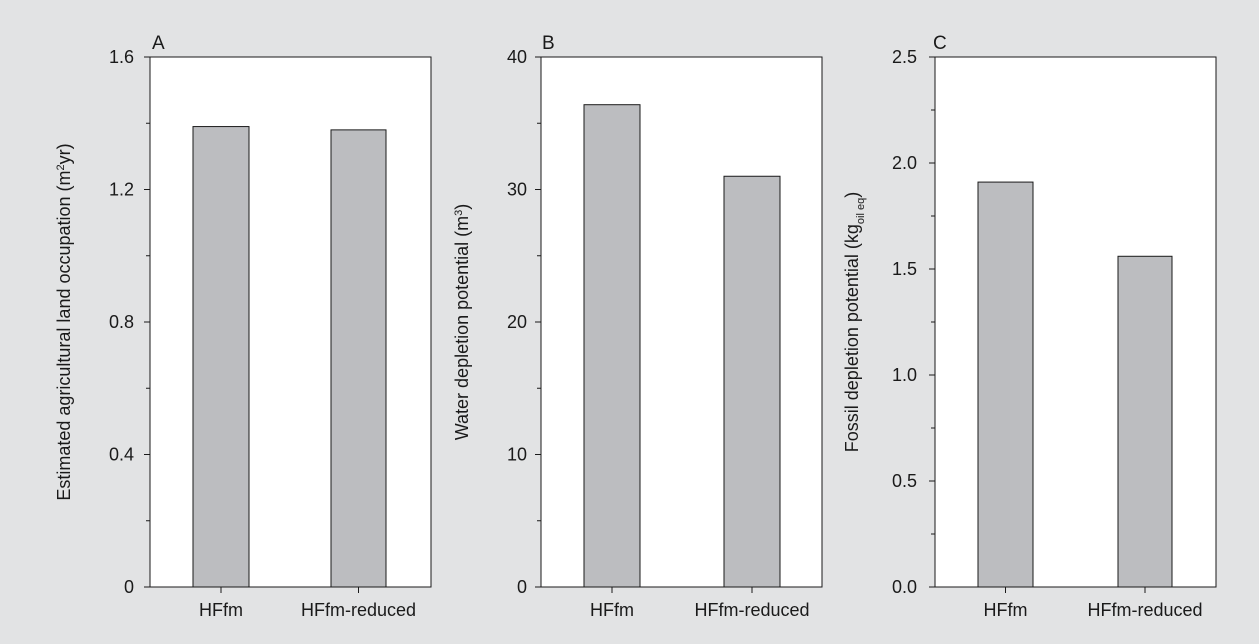  Describe the element at coordinates (904, 481) in the screenshot. I see `y-tick-label: 0.5` at that location.